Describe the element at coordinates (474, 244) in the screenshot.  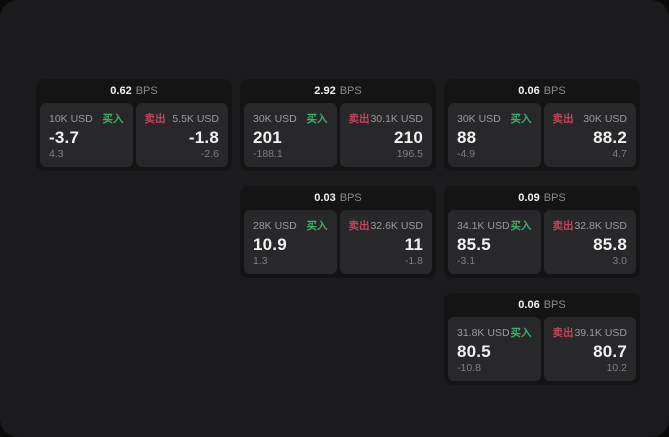
I see `buy-price: 85.5` at that location.